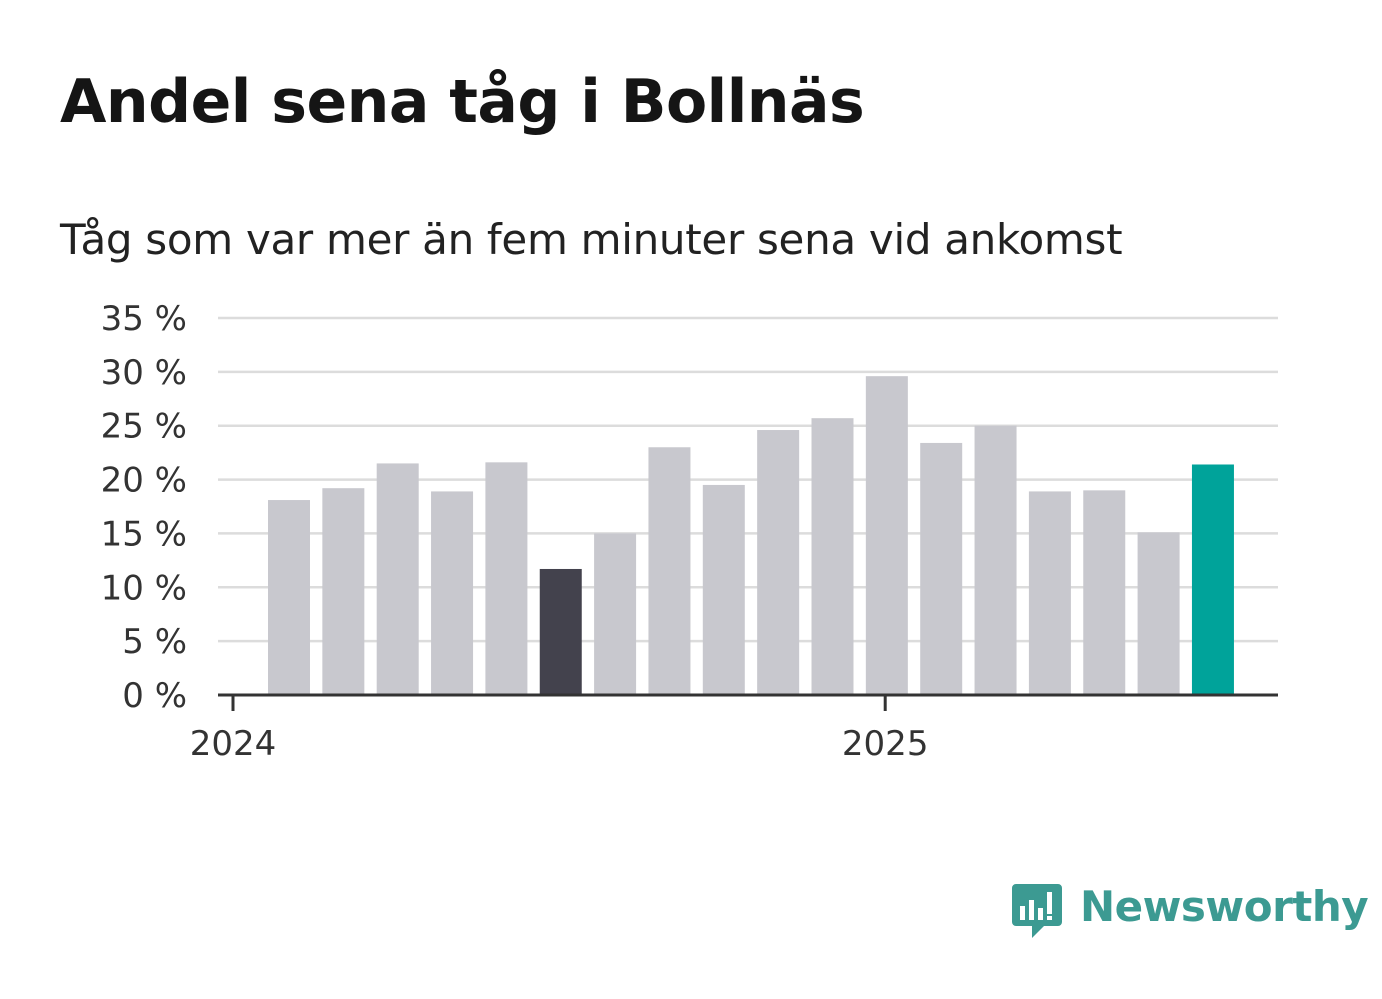 This screenshot has height=999, width=1382. Describe the element at coordinates (154, 696) in the screenshot. I see `y-tick-label: 0 %` at that location.